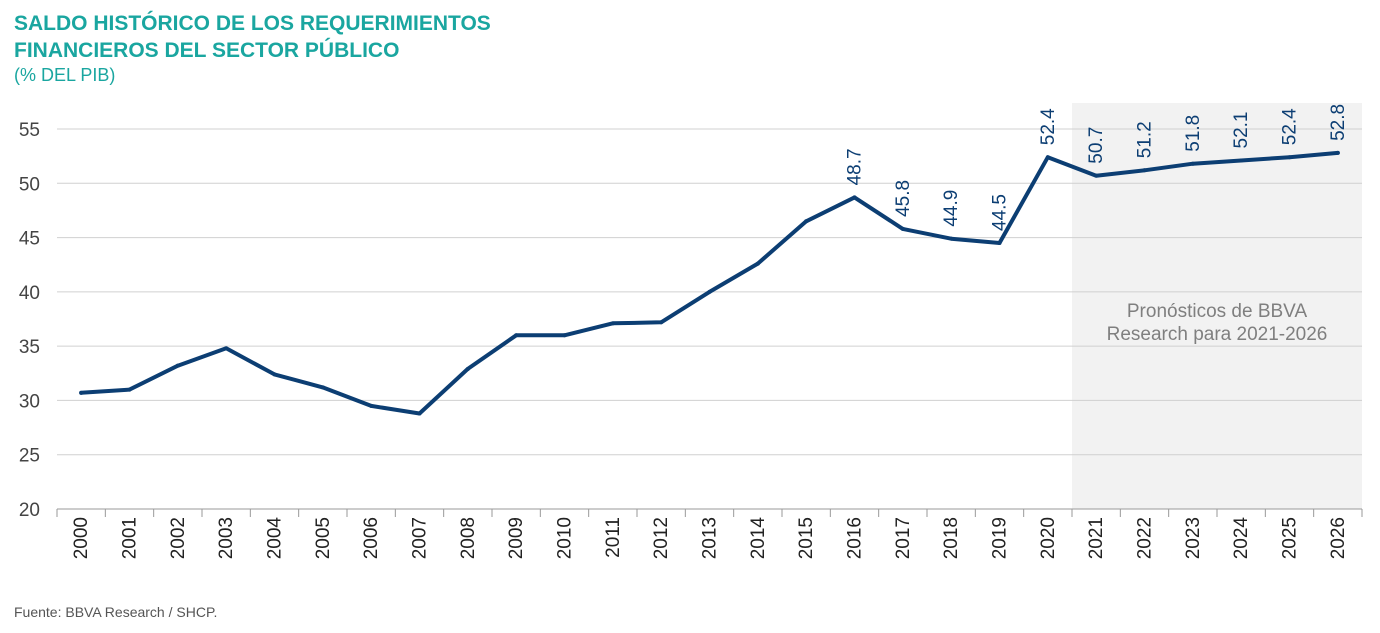 The width and height of the screenshot is (1380, 633). What do you see at coordinates (207, 50) in the screenshot?
I see `chart-title-line-2: FINANCIEROS DEL SECTOR PÚBLICO` at bounding box center [207, 50].